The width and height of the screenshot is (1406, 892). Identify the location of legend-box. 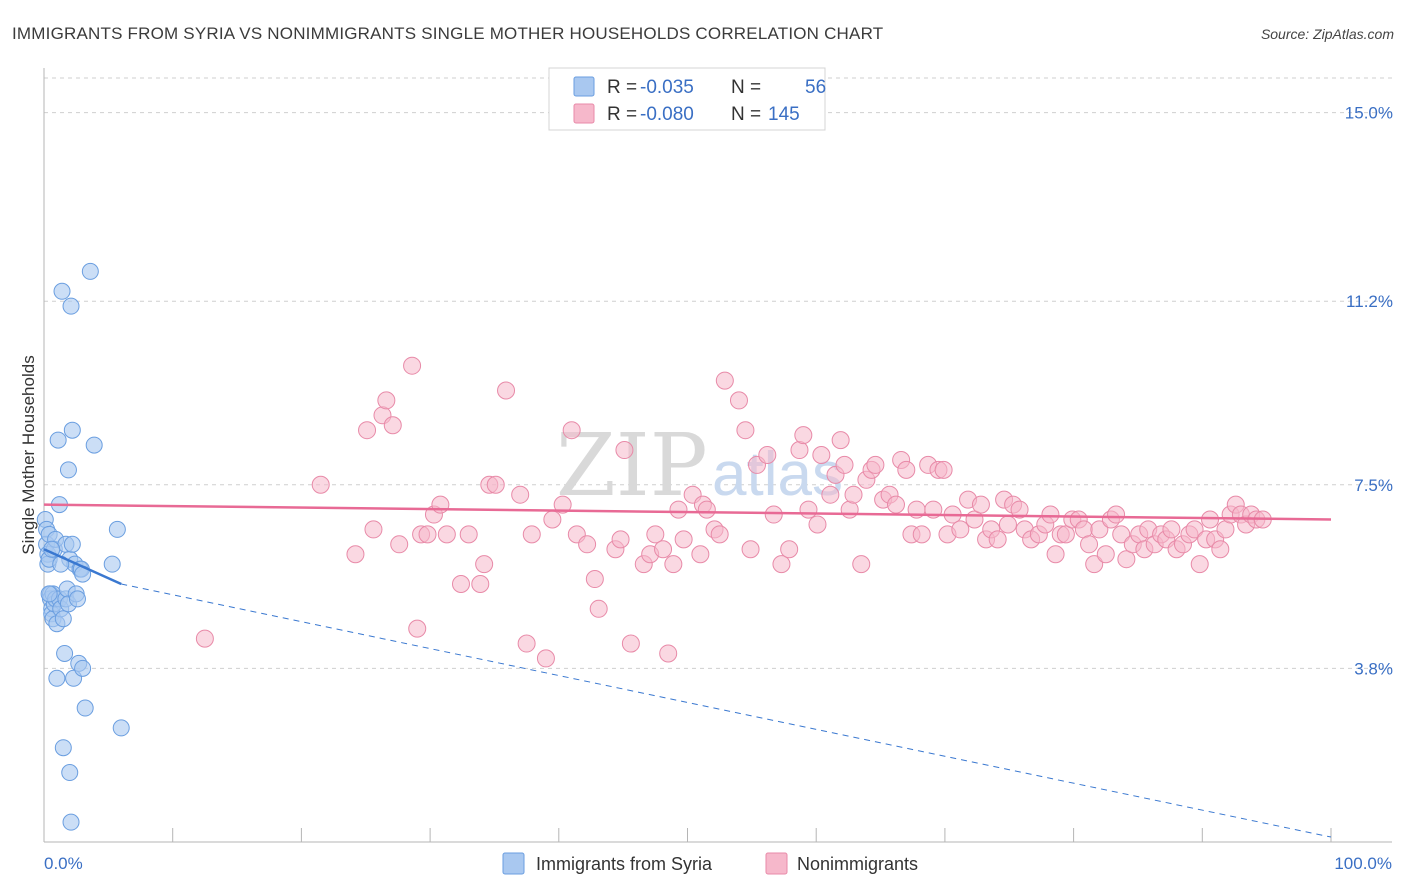
(687, 99).